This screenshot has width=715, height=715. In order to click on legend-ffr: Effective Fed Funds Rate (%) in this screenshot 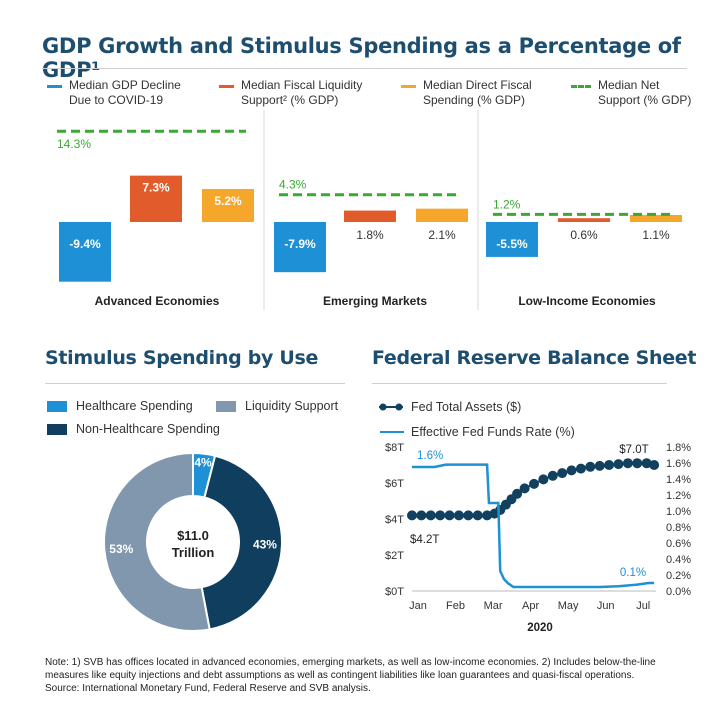, I will do `click(493, 432)`.